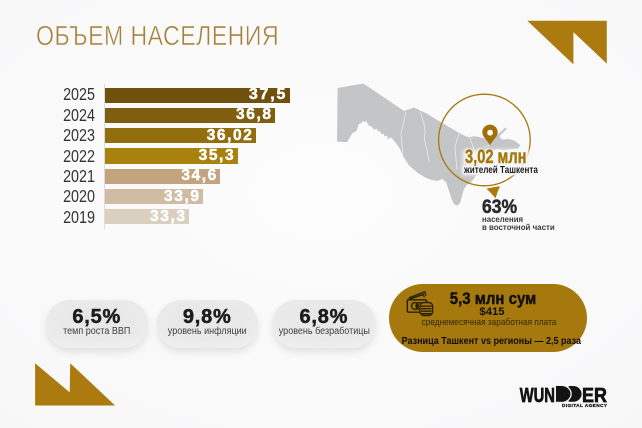 The width and height of the screenshot is (642, 428). I want to click on svg-text: ER, so click(594, 396).